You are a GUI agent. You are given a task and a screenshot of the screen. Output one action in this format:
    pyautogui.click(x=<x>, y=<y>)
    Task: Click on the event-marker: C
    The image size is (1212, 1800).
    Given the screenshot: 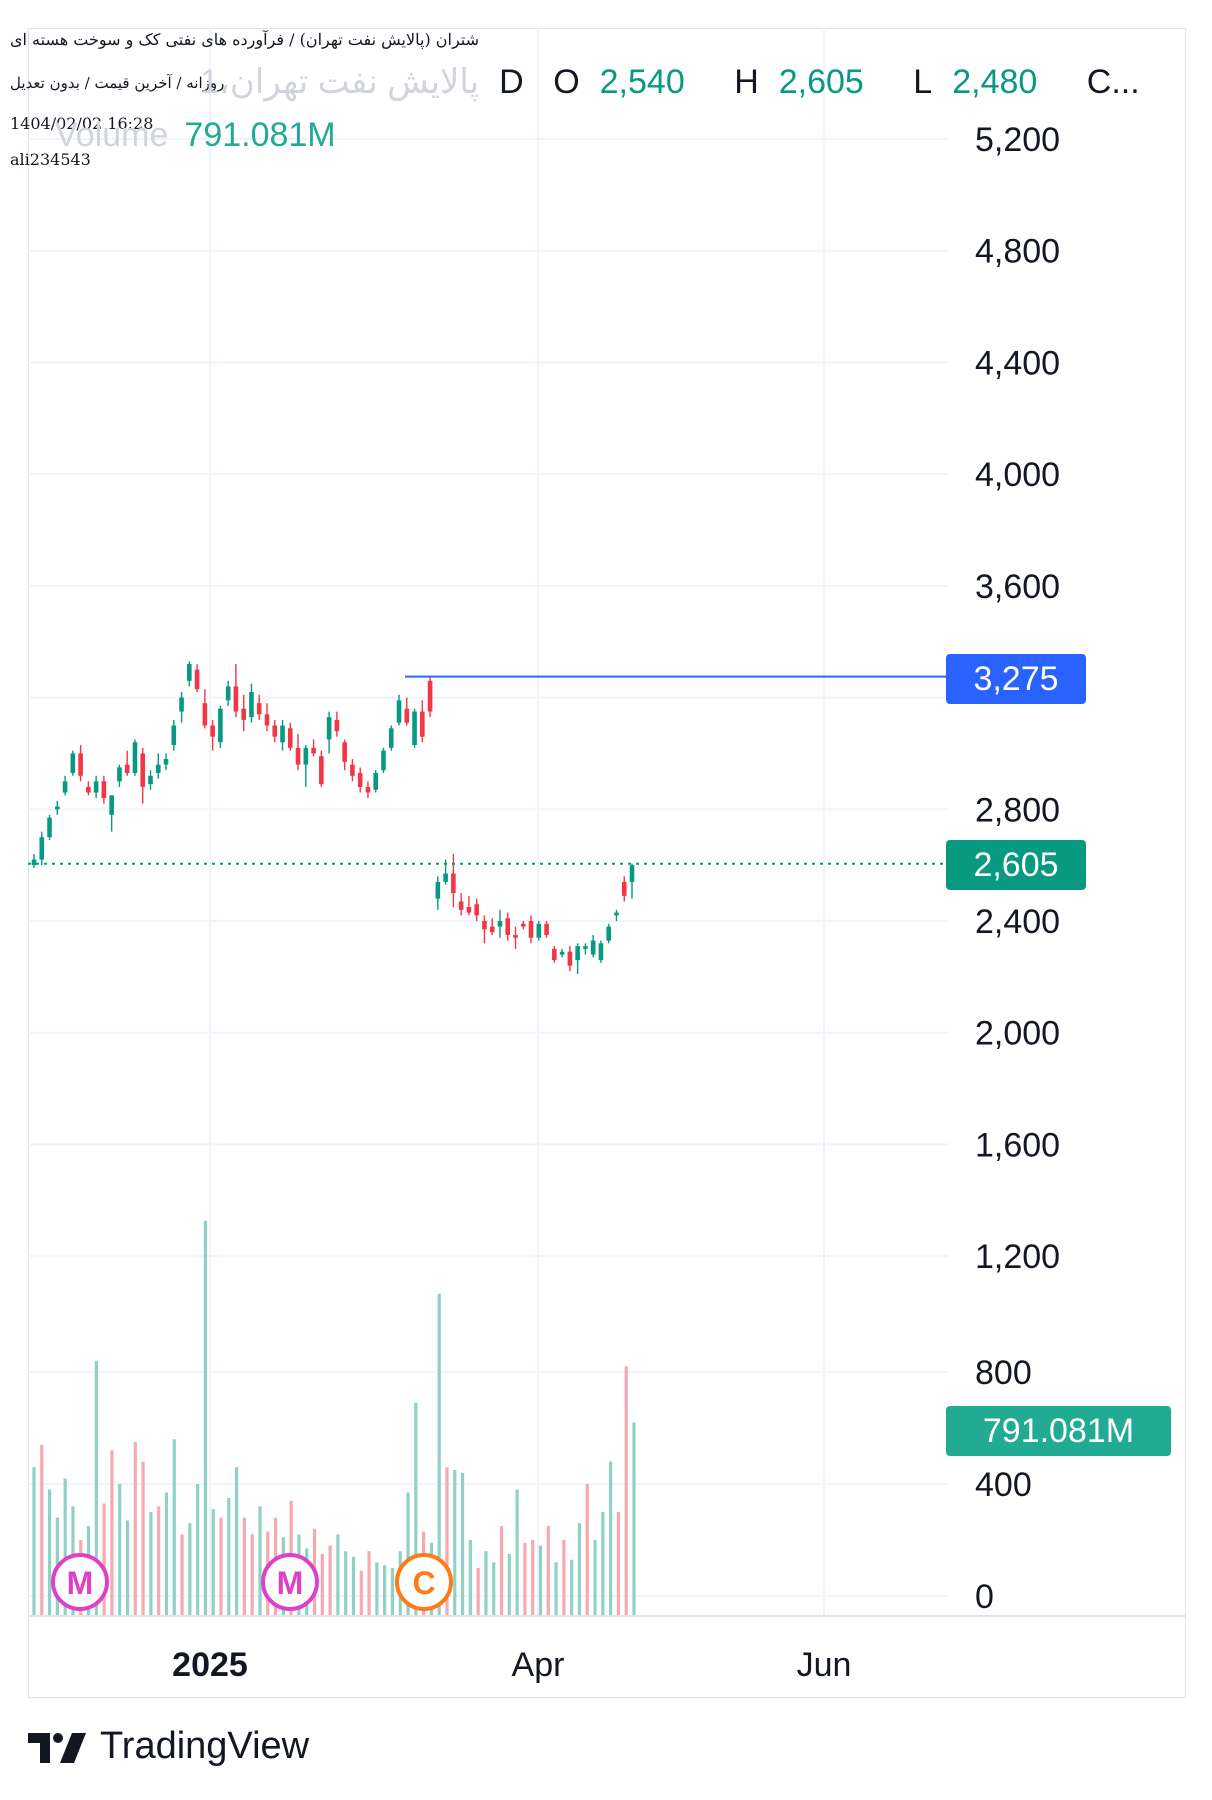 What is the action you would take?
    pyautogui.click(x=424, y=1582)
    